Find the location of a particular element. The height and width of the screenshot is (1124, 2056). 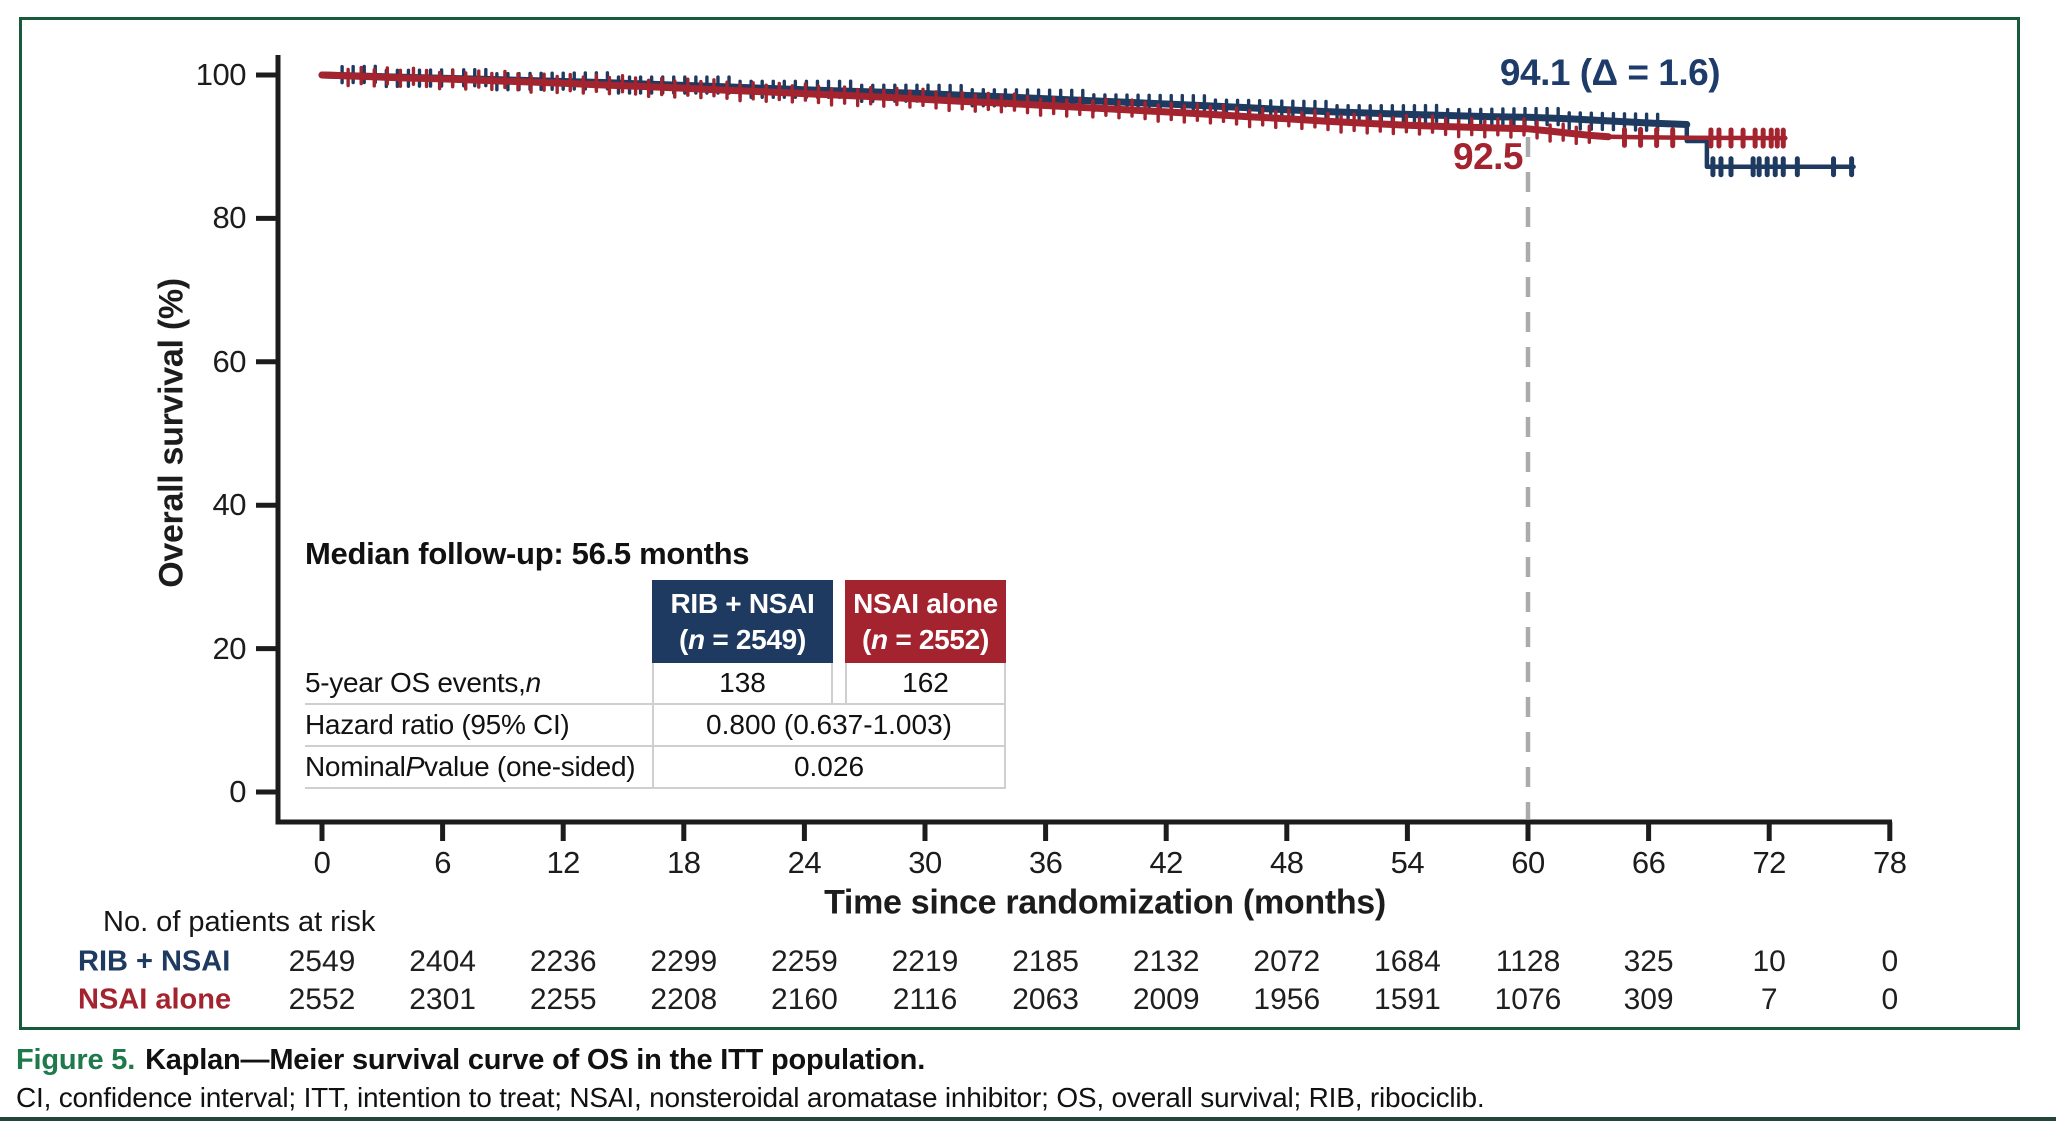

y-tick-label-100: 100 is located at coordinates (221, 74).